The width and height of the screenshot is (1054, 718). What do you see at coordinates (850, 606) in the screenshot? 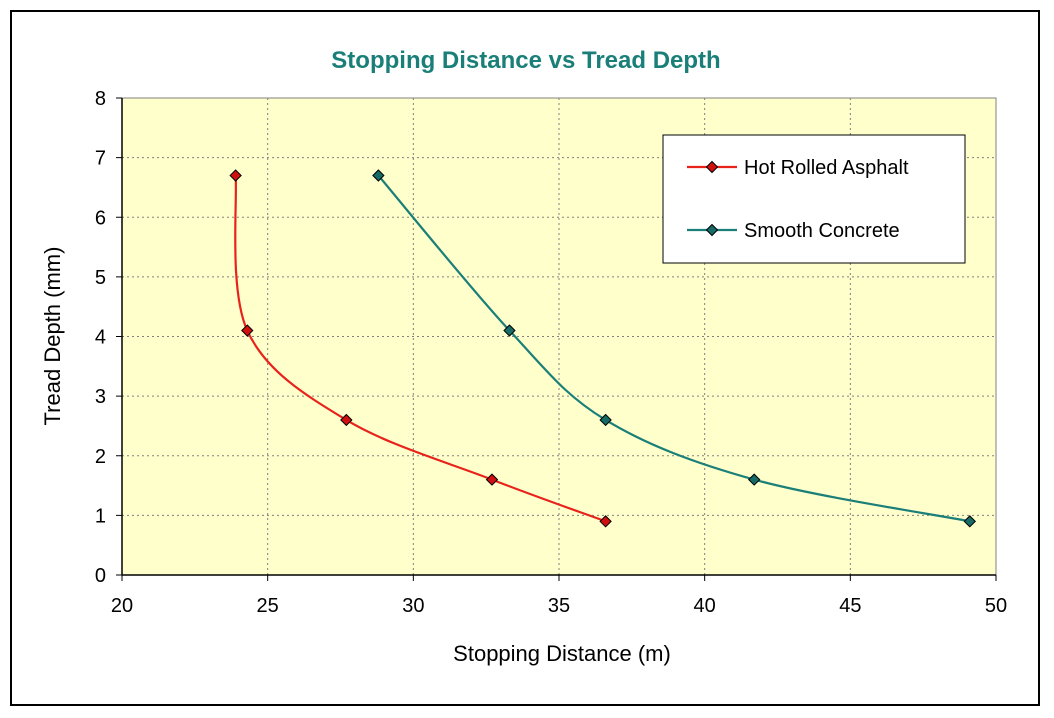
I see `x-tick-label: 45` at bounding box center [850, 606].